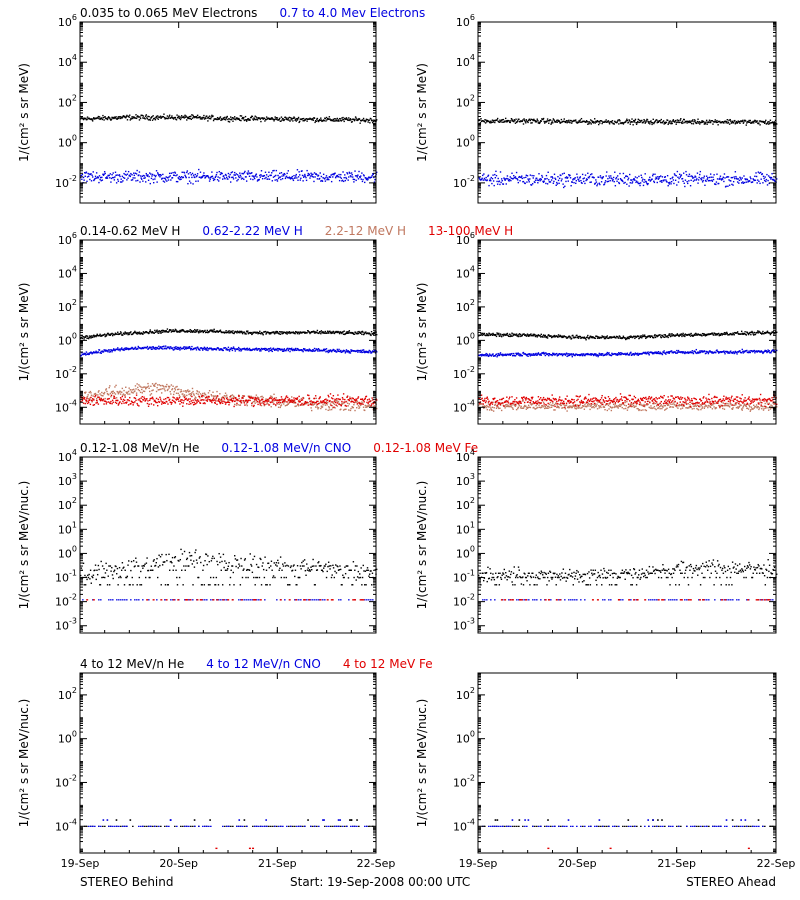  Describe the element at coordinates (67, 101) in the screenshot. I see `y-tick-label: 102` at that location.